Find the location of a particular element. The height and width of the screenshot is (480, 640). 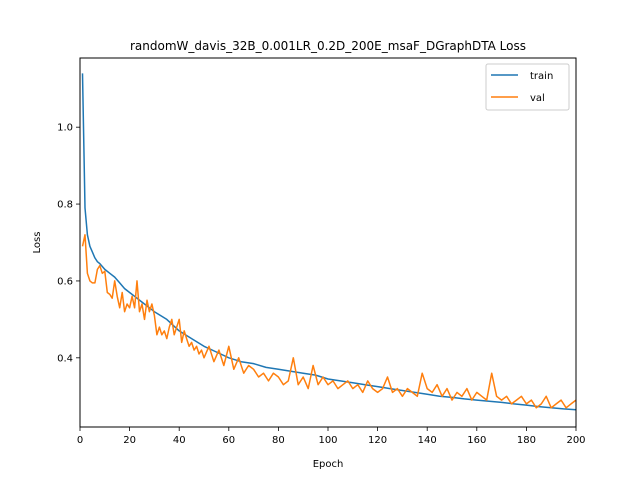

x-axis-label: Epoch is located at coordinates (328, 464).